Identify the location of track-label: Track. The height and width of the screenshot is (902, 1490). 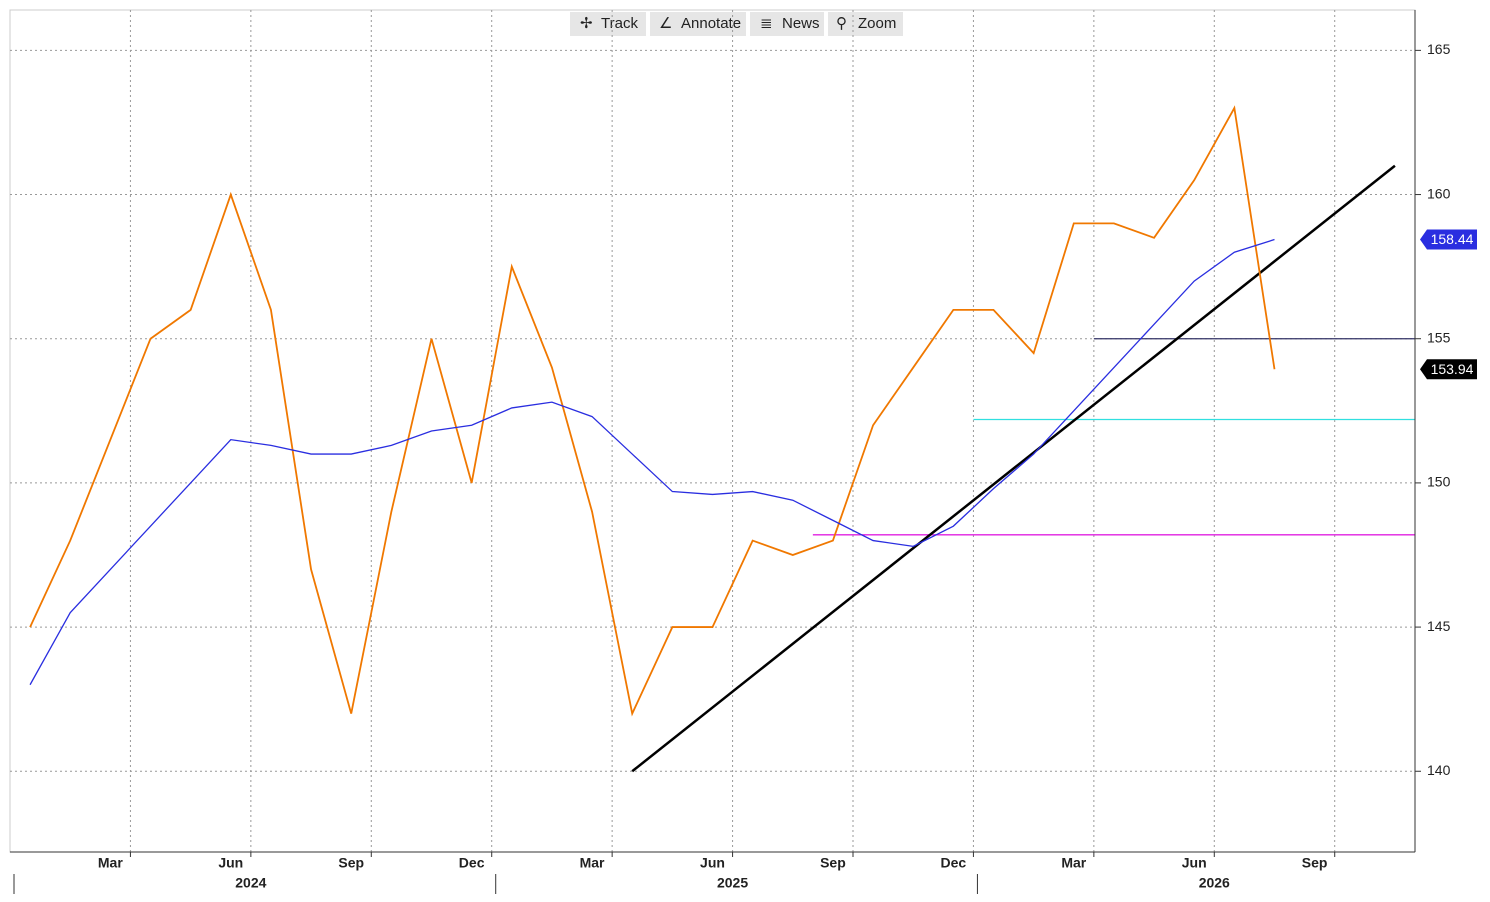
(619, 23).